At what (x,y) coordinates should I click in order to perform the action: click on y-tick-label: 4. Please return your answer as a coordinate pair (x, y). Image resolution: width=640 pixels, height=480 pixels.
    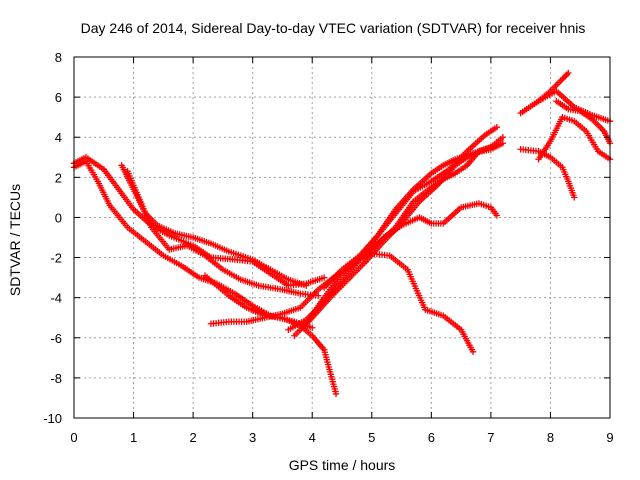
    Looking at the image, I should click on (58, 137).